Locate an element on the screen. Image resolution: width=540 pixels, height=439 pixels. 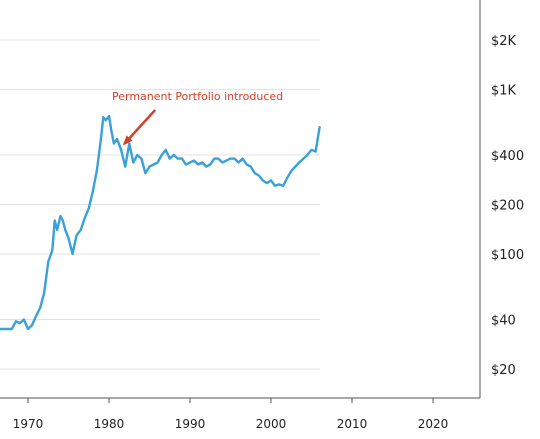
x-tick-labels: 1970 1980 1990 2000 2010 2020 is located at coordinates (231, 424).